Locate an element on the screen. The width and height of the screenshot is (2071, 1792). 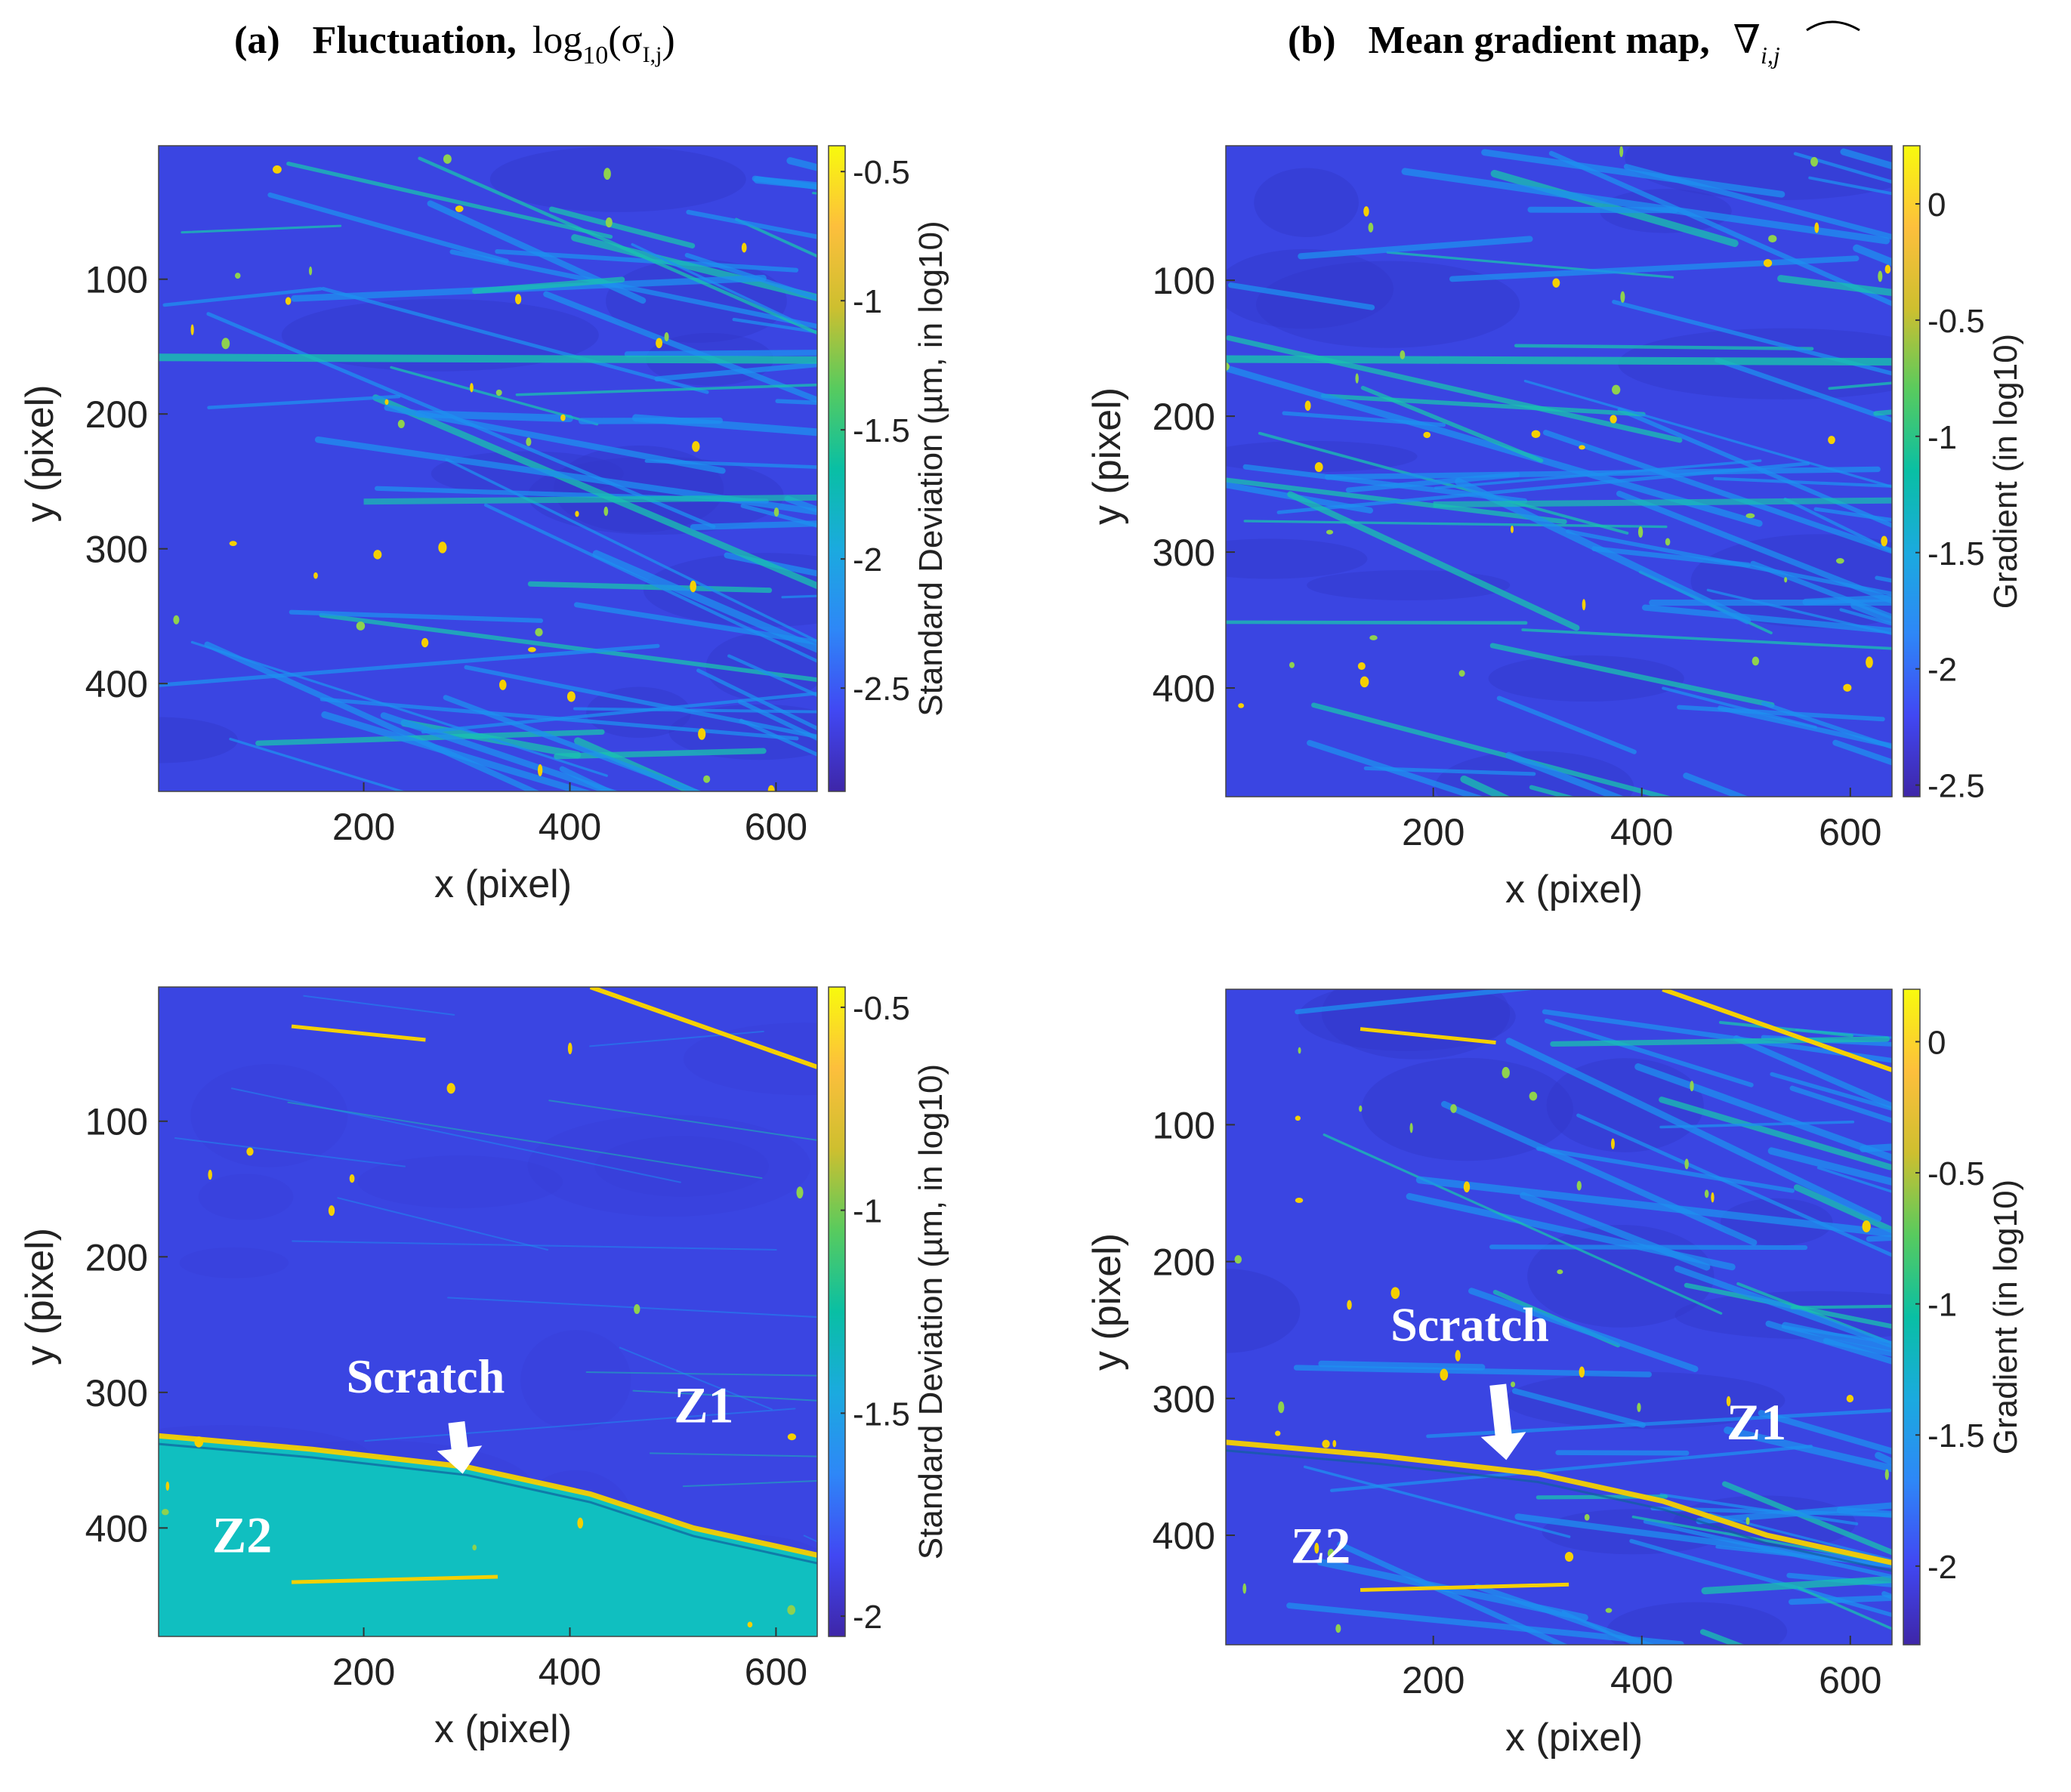
heatmap-background is located at coordinates (1559, 1317).